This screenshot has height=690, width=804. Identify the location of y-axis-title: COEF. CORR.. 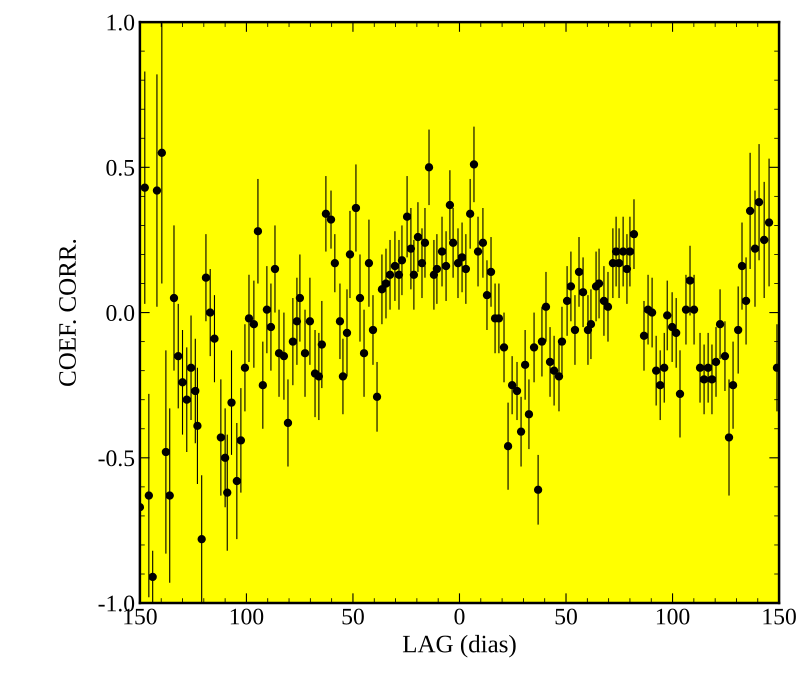
(67, 313).